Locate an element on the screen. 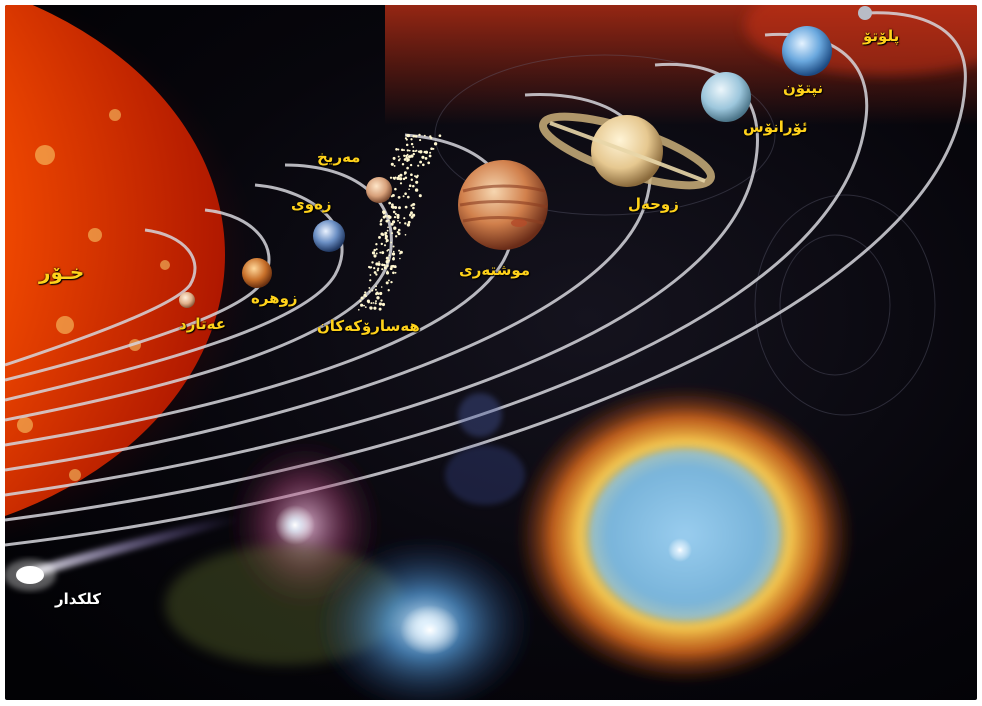 This screenshot has width=982, height=706. mercury-label: عەتارد is located at coordinates (202, 324).